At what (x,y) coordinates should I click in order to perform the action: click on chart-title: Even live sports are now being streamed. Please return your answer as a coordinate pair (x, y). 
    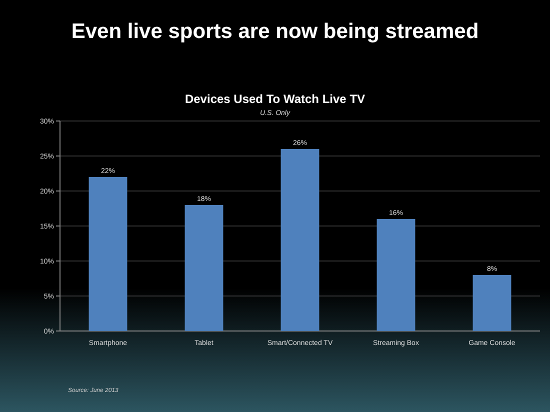
    Looking at the image, I should click on (275, 31).